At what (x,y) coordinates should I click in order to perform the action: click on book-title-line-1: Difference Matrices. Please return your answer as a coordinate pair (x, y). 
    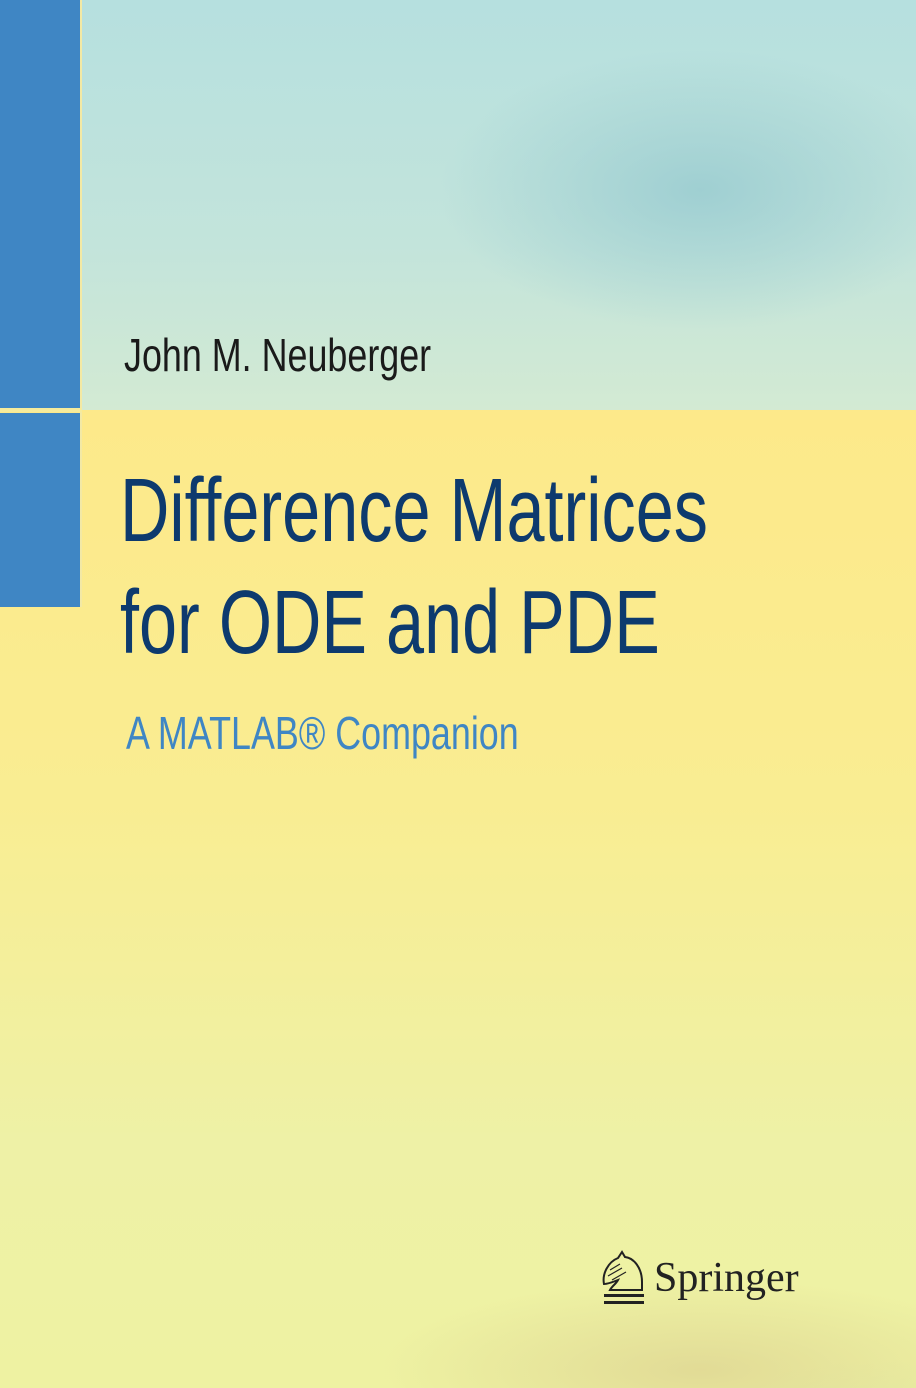
    Looking at the image, I should click on (414, 511).